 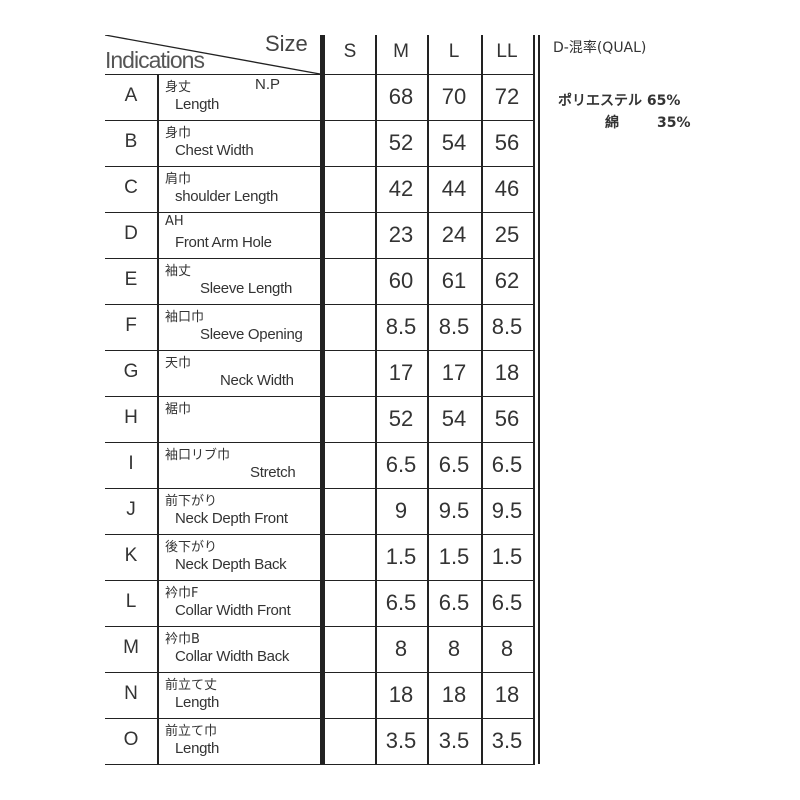 What do you see at coordinates (131, 325) in the screenshot?
I see `row-letter: F` at bounding box center [131, 325].